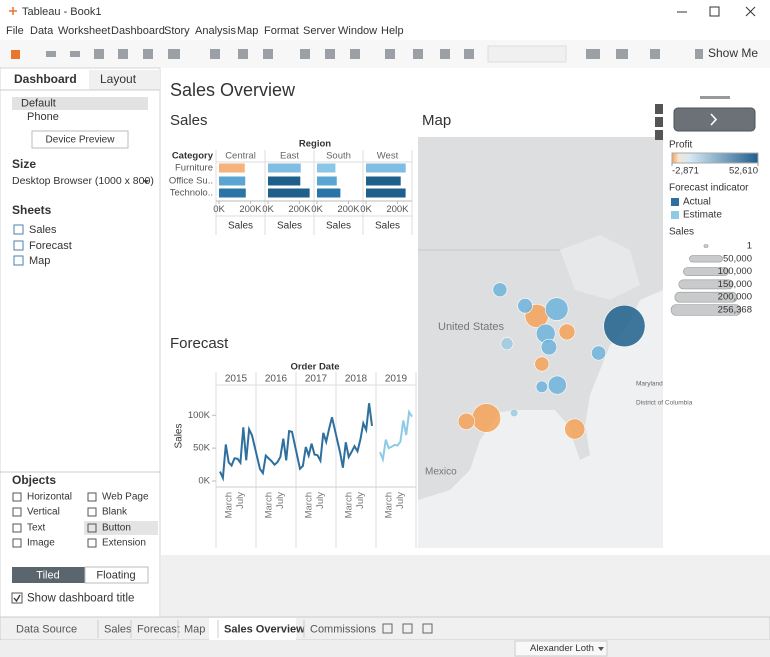 The width and height of the screenshot is (770, 657). I want to click on toolbar-icons, so click(357, 54).